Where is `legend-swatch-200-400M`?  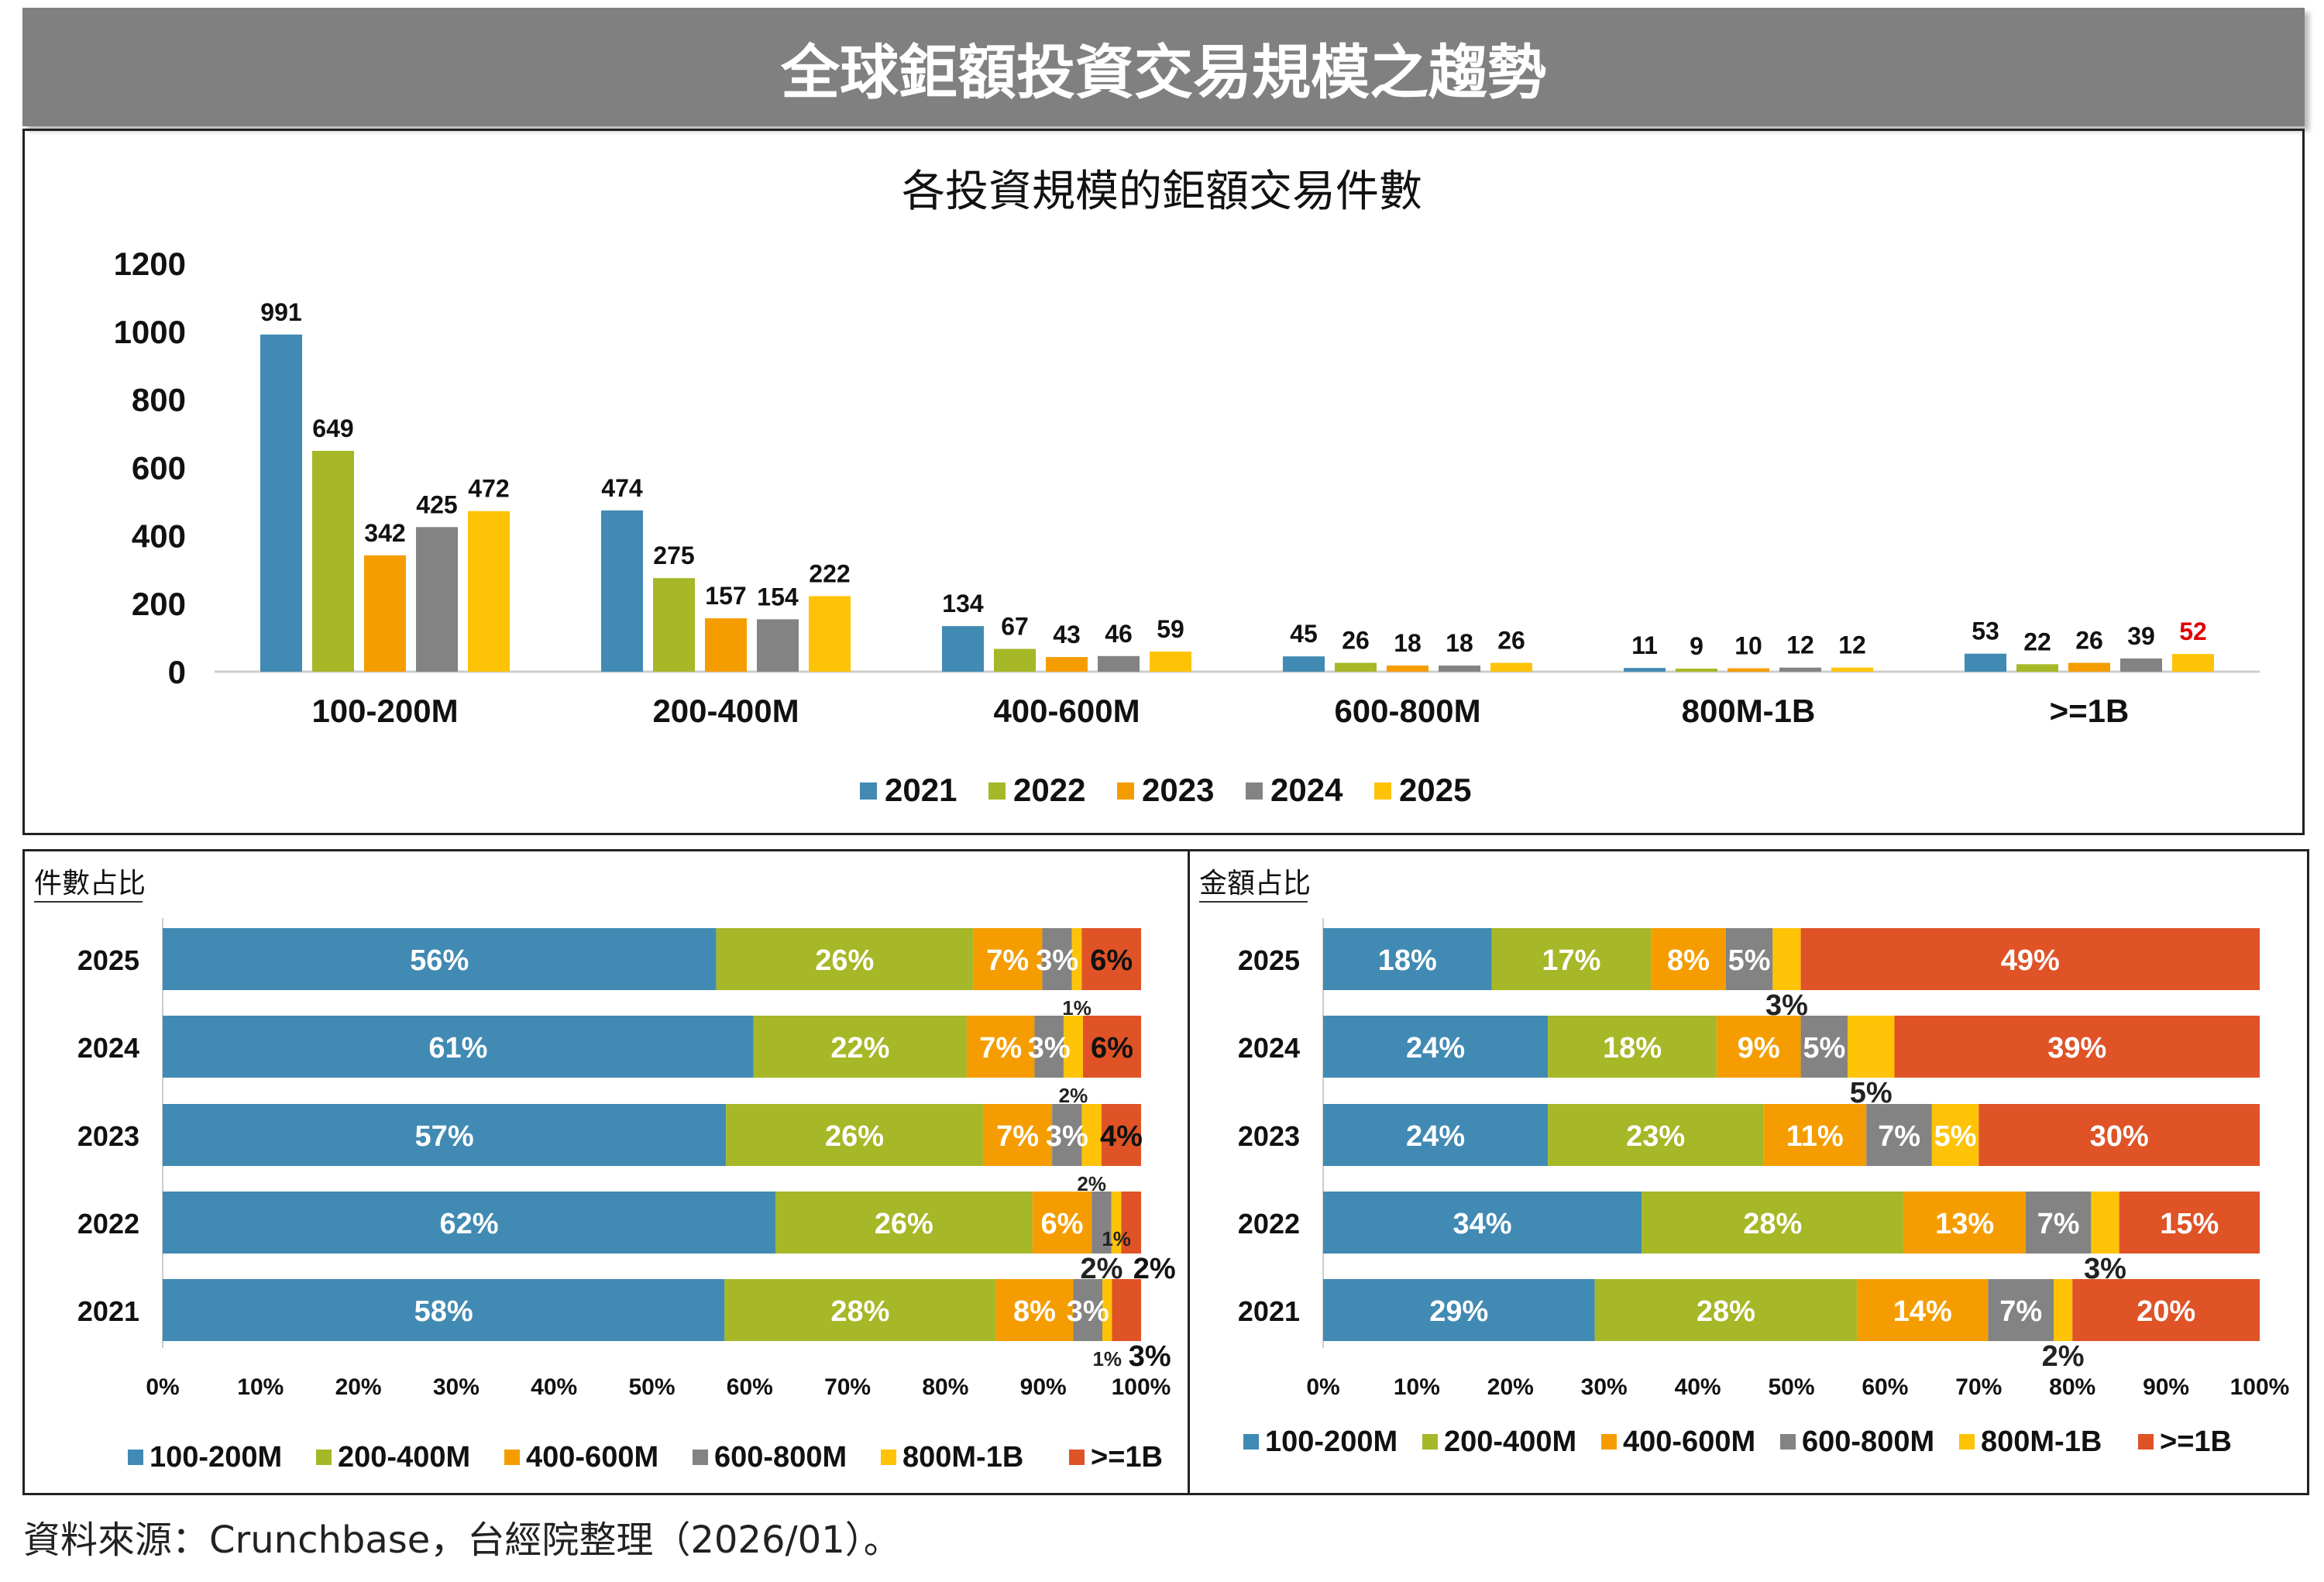 legend-swatch-200-400M is located at coordinates (1430, 1442).